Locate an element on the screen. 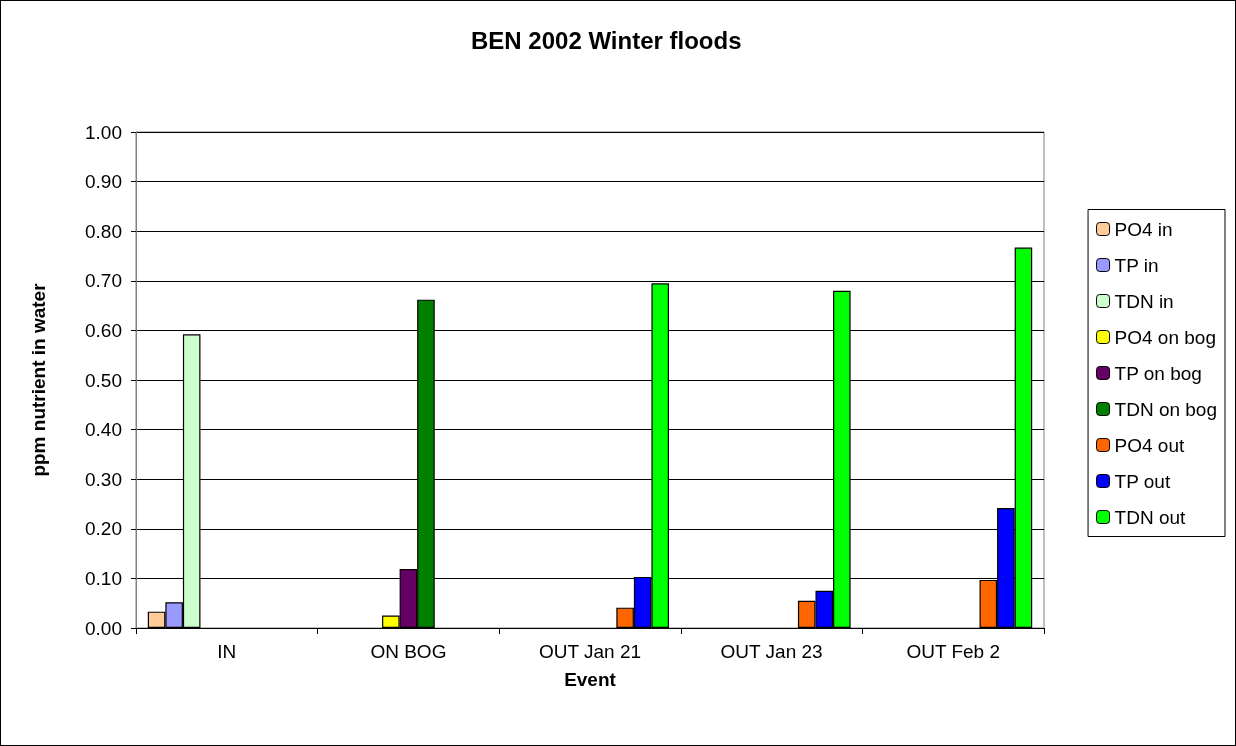 Image resolution: width=1236 pixels, height=746 pixels. x-axis-title: Event is located at coordinates (590, 679).